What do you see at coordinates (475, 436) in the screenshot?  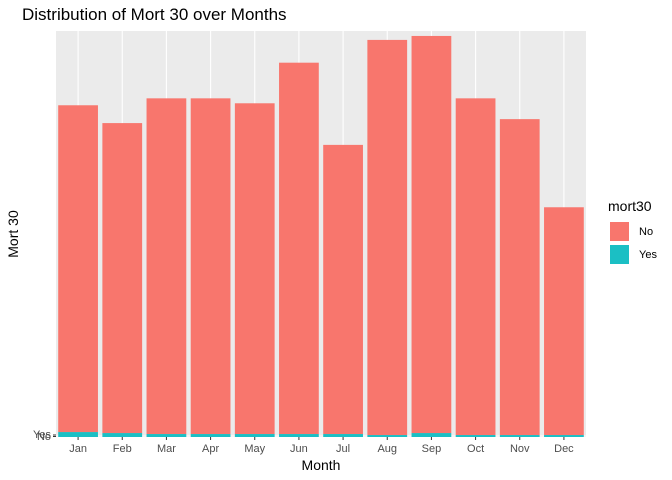 I see `bar-yes-oct` at bounding box center [475, 436].